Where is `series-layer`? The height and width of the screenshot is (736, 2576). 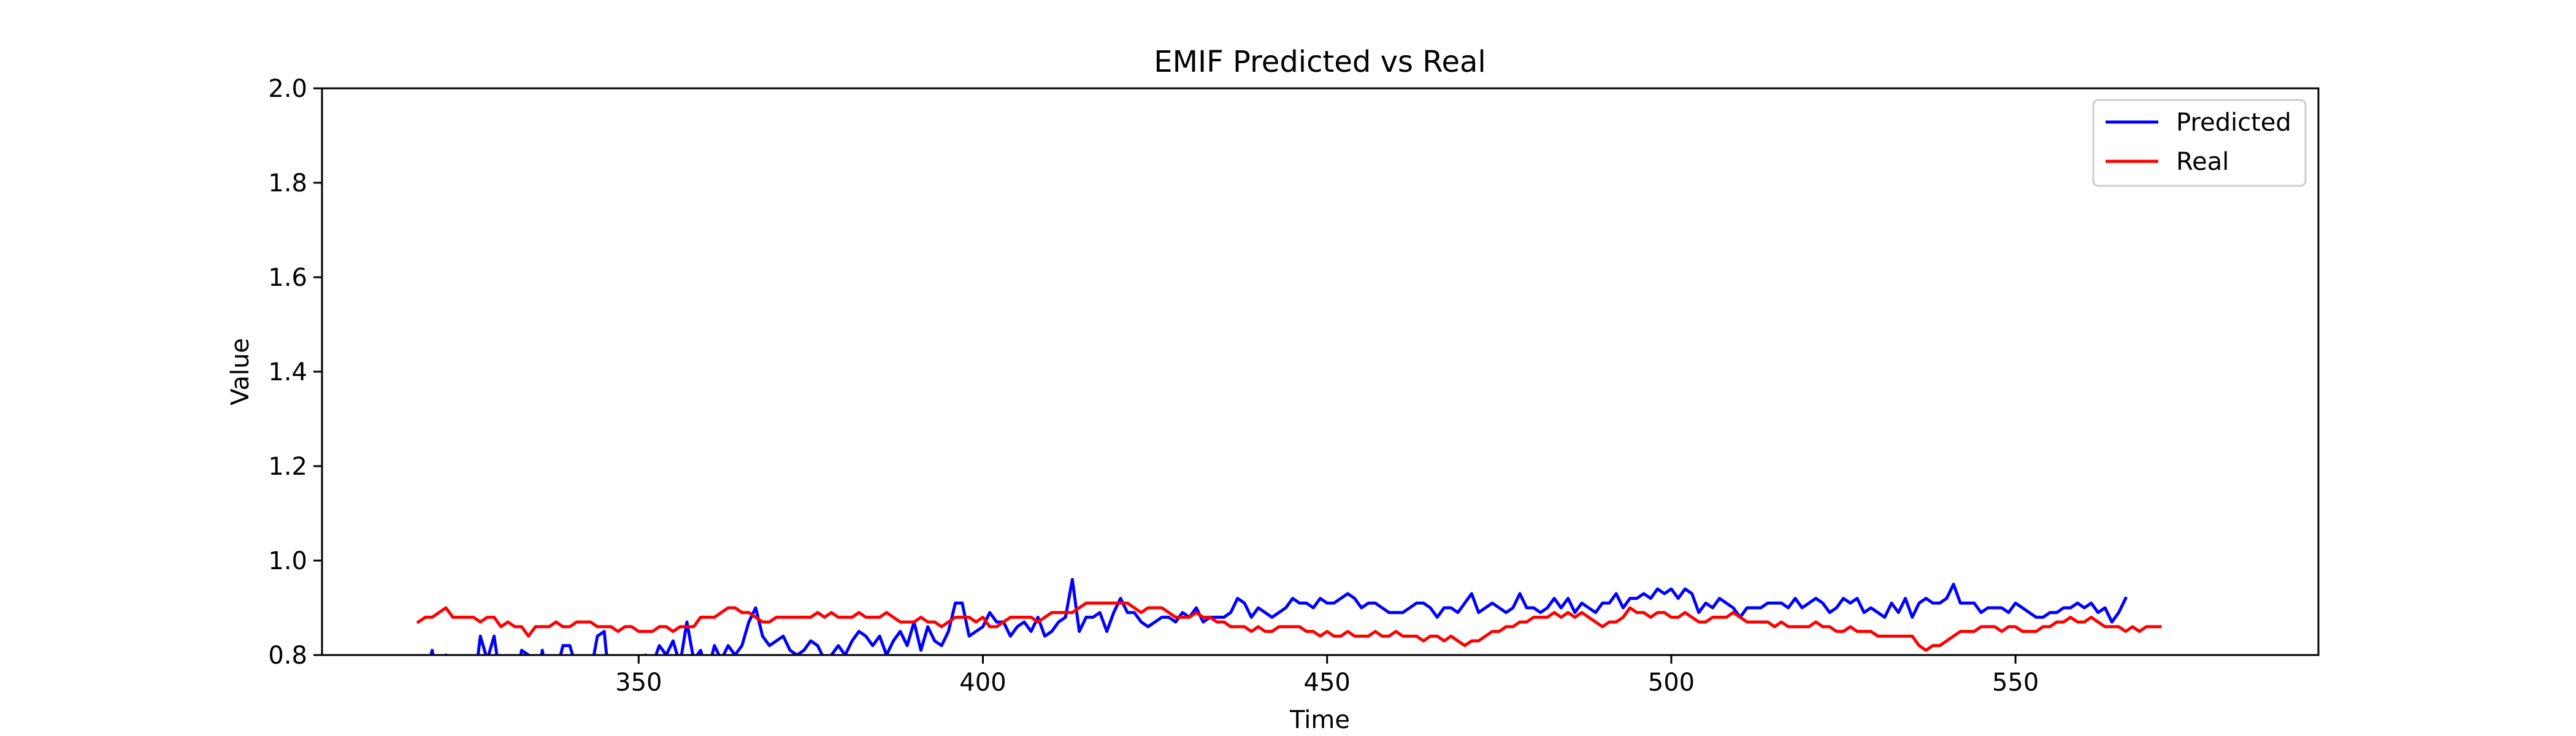 series-layer is located at coordinates (1289, 616).